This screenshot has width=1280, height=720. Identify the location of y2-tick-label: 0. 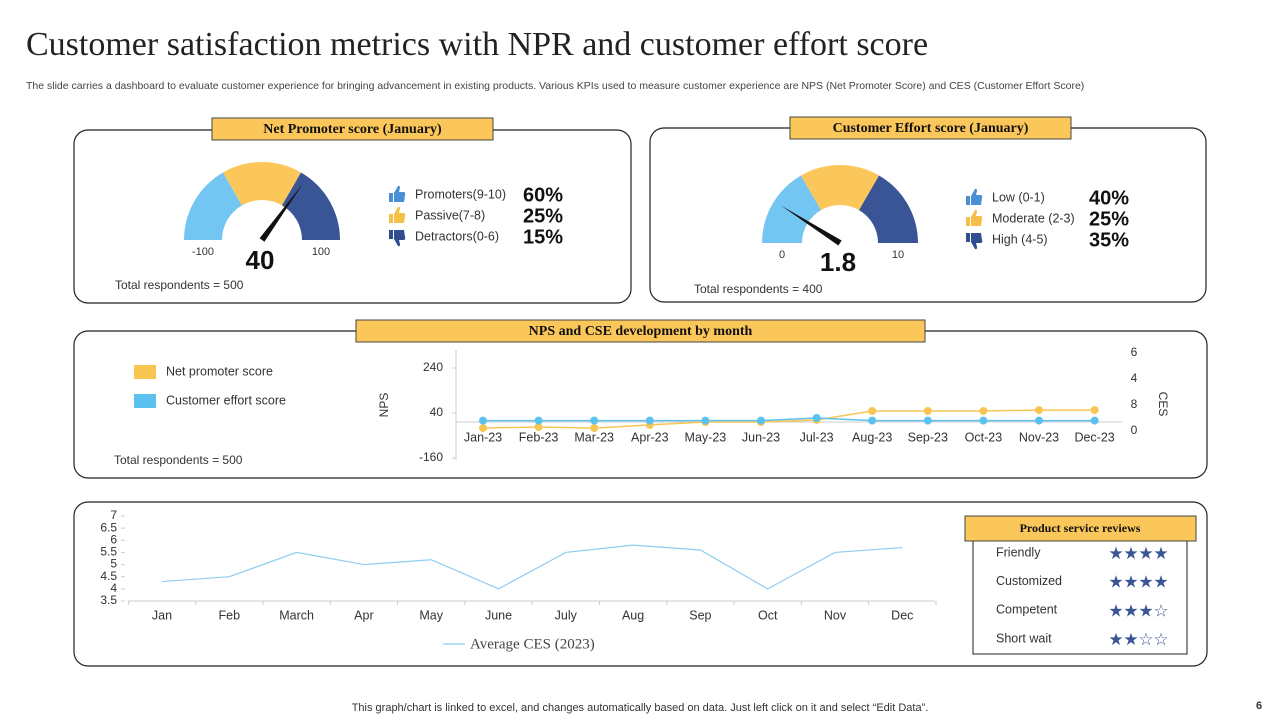
(1134, 430).